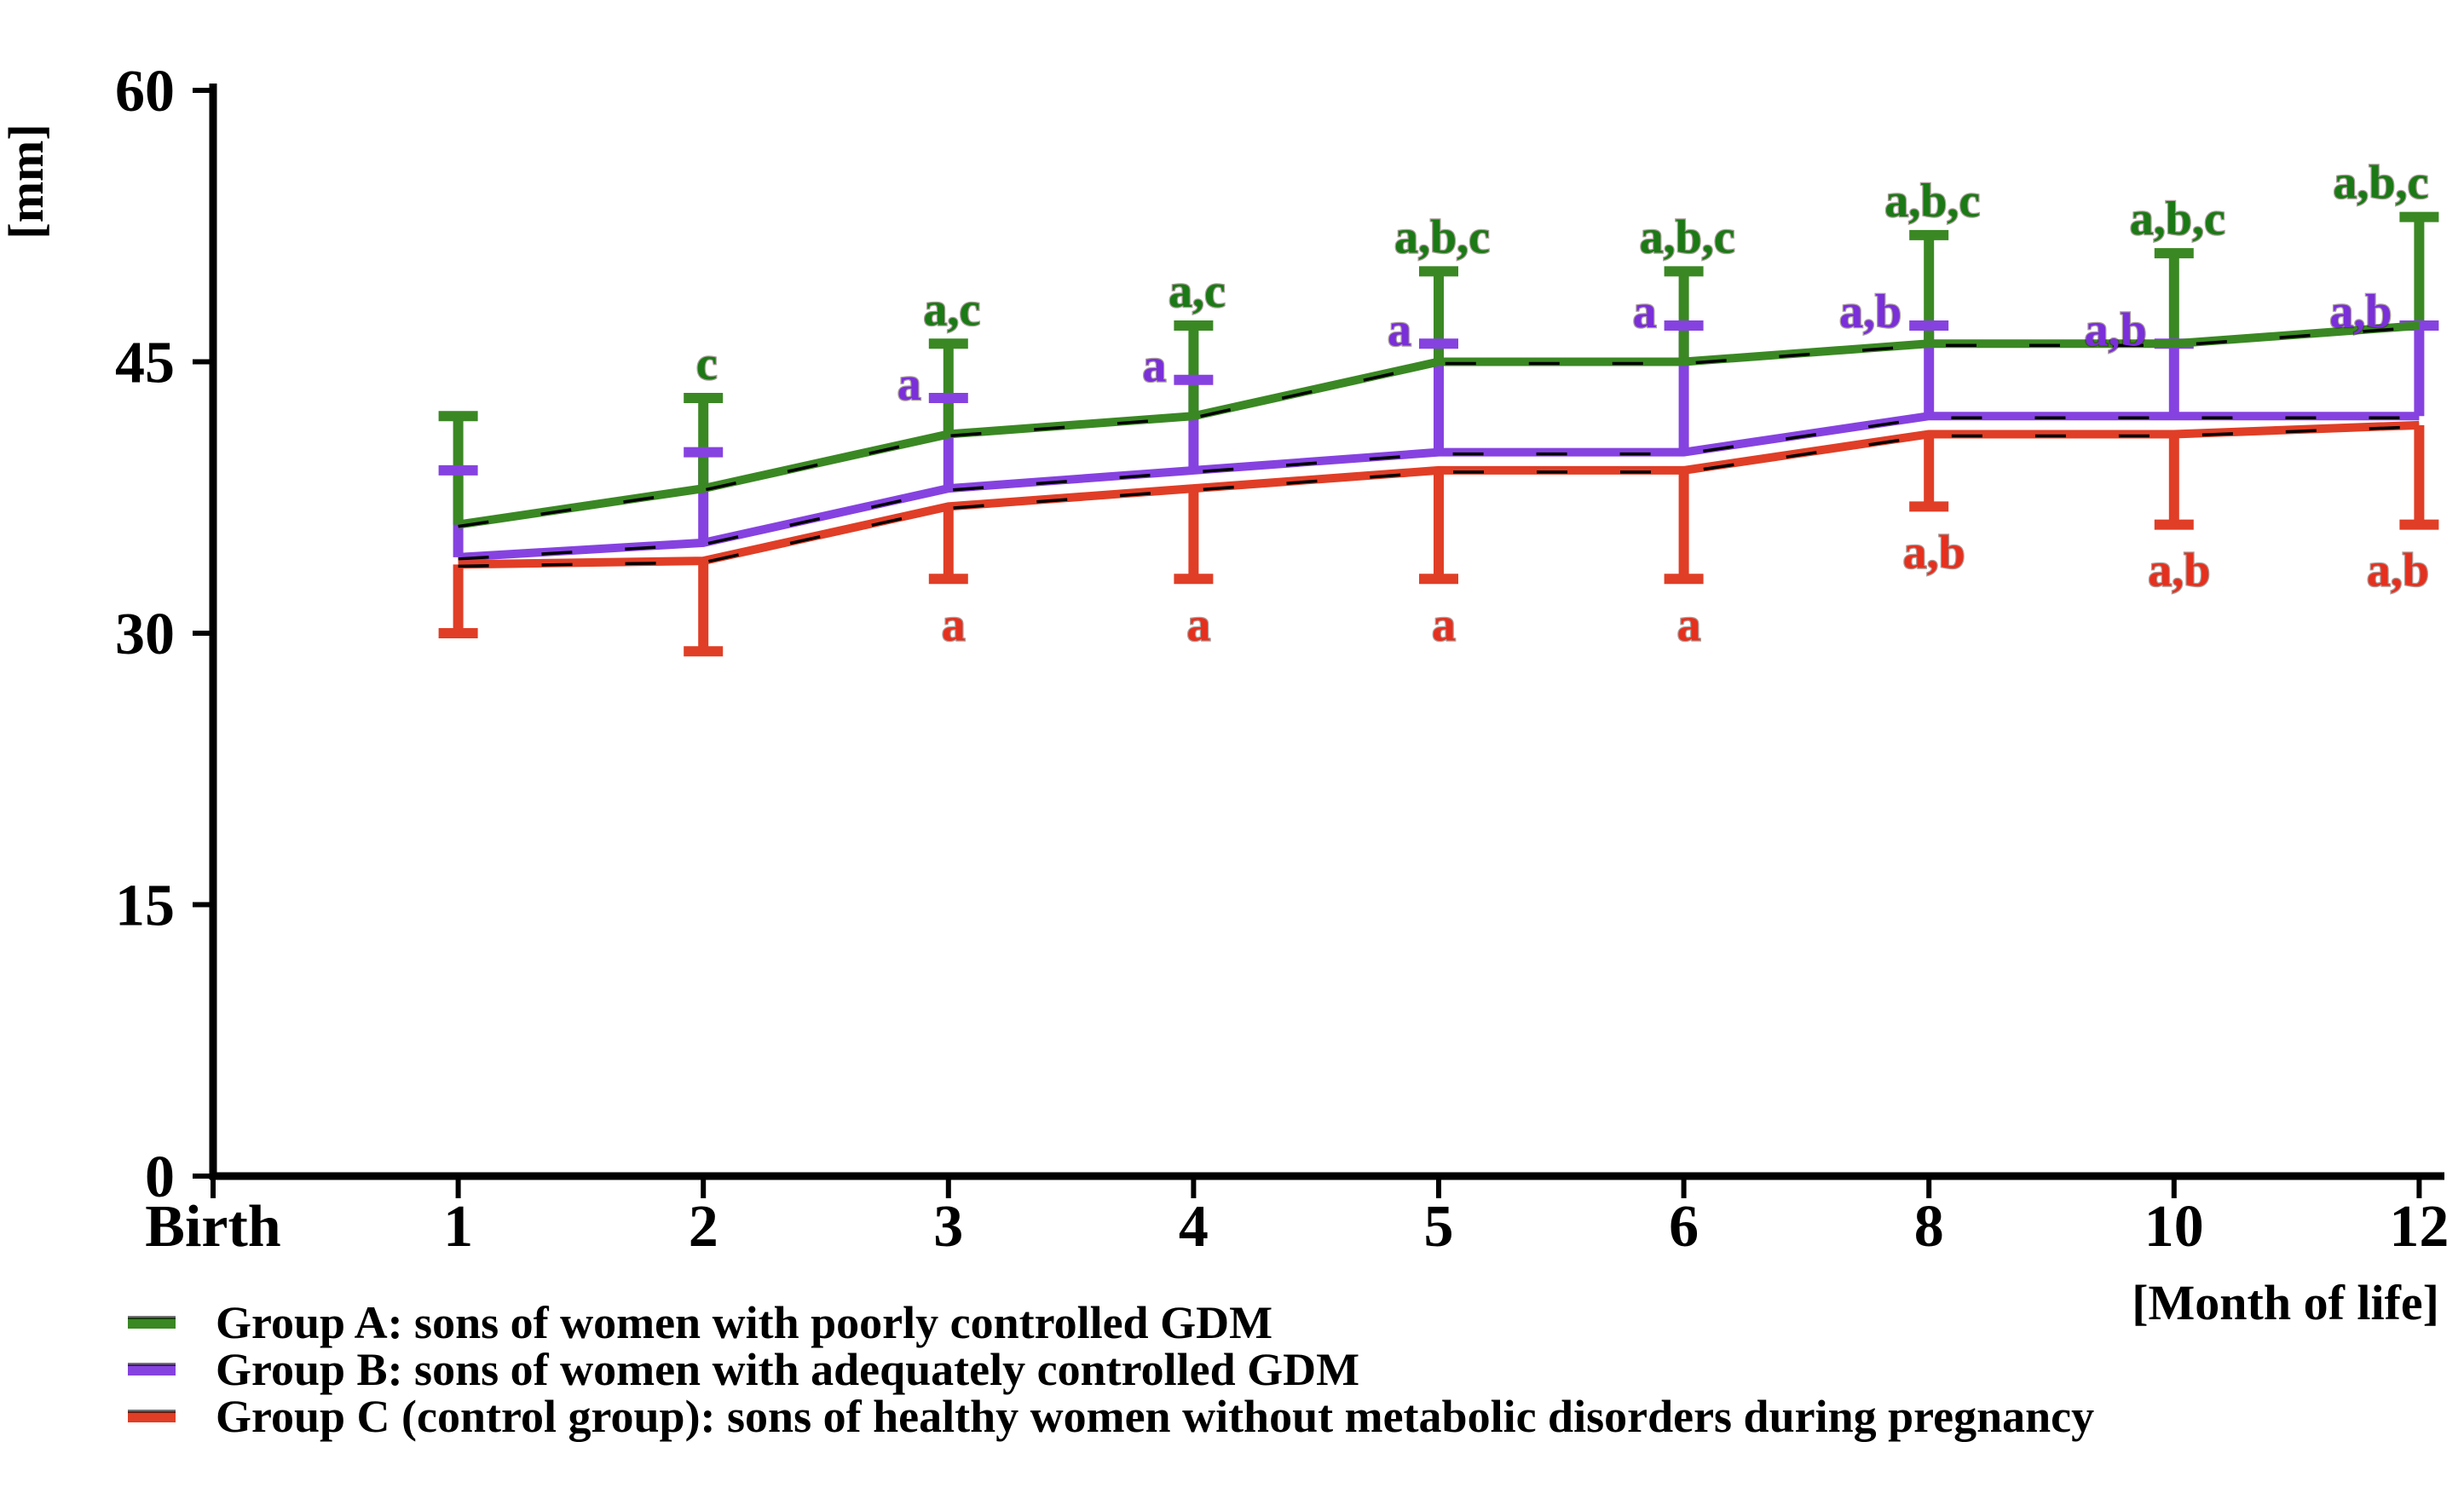 The width and height of the screenshot is (2464, 1488). What do you see at coordinates (145, 91) in the screenshot?
I see `y-tick-label: 60` at bounding box center [145, 91].